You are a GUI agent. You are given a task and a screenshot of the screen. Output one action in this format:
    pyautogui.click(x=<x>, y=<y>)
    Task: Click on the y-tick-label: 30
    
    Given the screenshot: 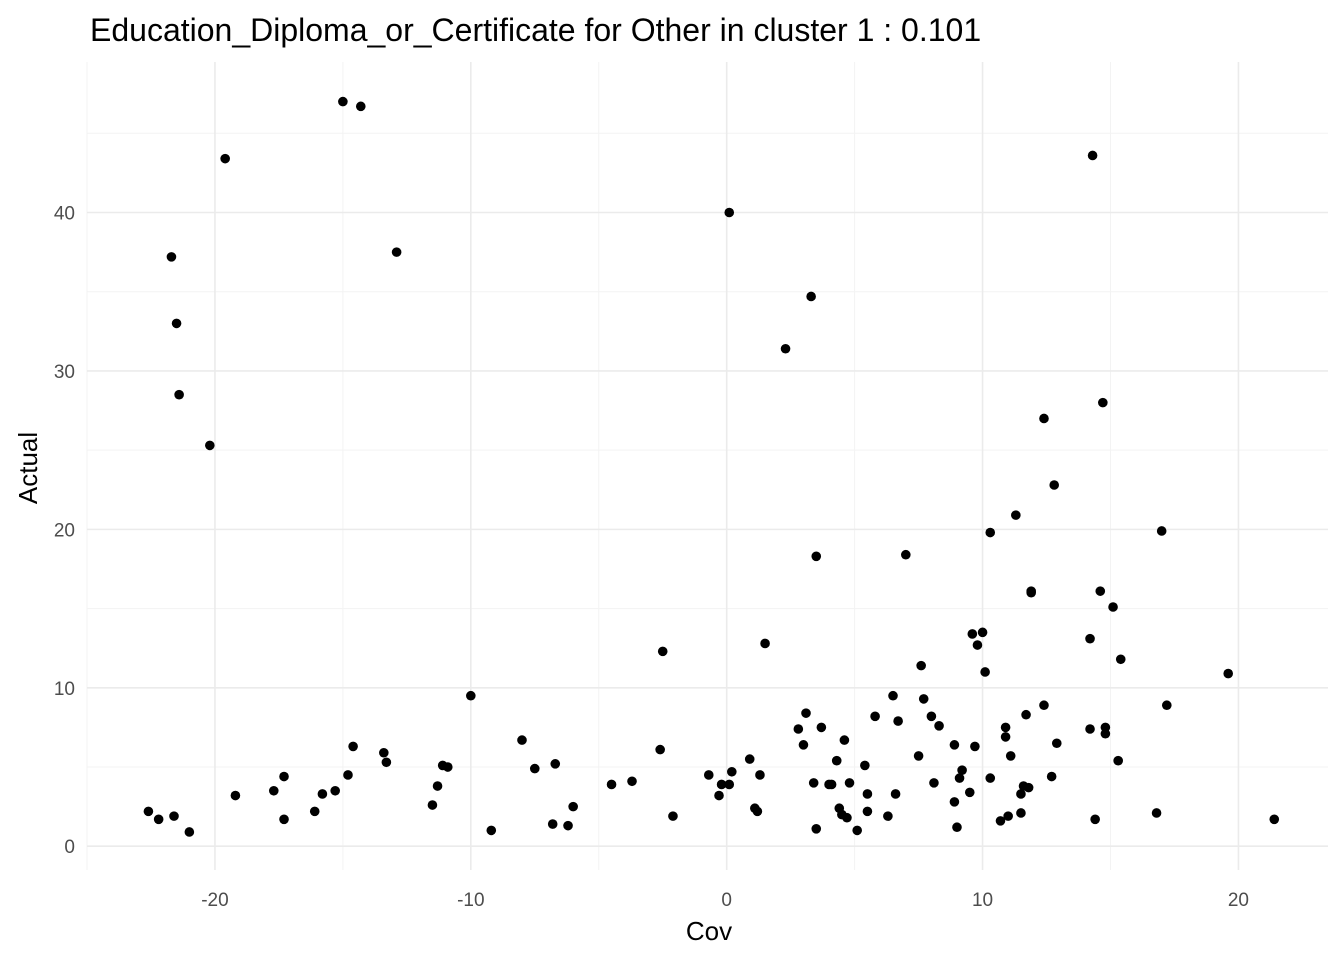 What is the action you would take?
    pyautogui.click(x=64, y=372)
    